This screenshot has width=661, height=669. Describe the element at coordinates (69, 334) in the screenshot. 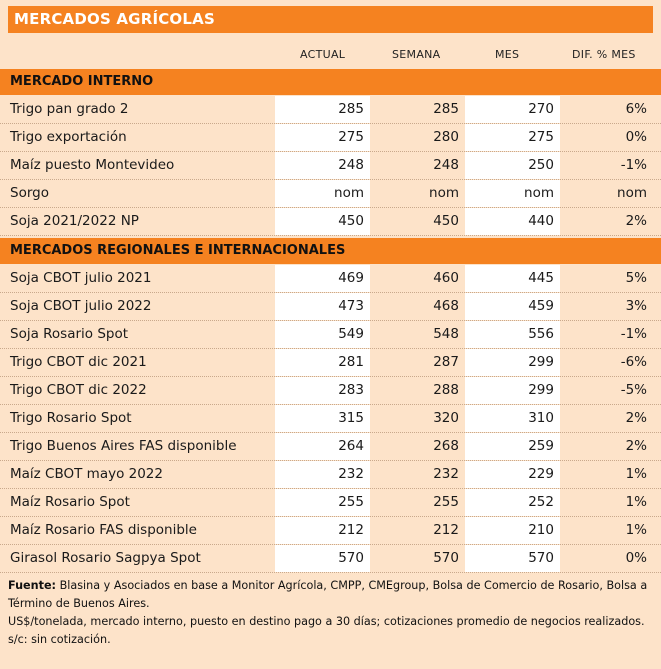

I see `row-label: Soja Rosario Spot` at that location.